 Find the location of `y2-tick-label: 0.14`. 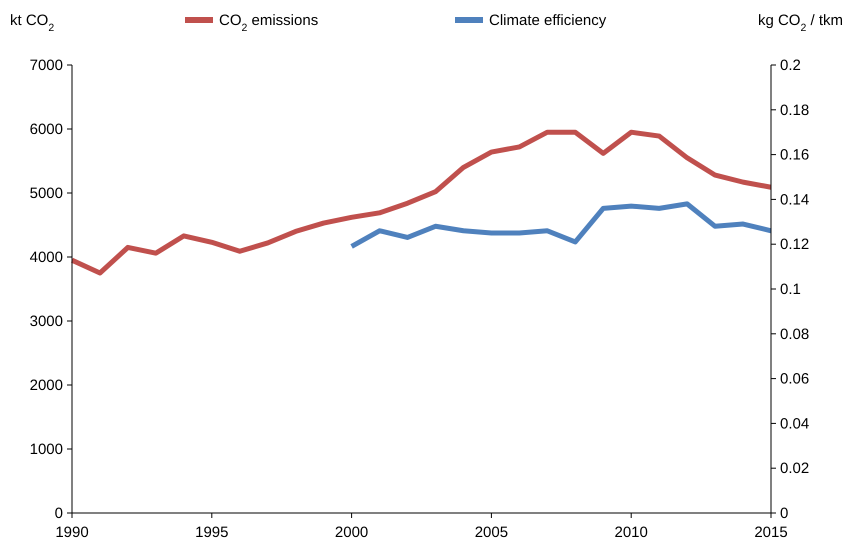

y2-tick-label: 0.14 is located at coordinates (795, 199).